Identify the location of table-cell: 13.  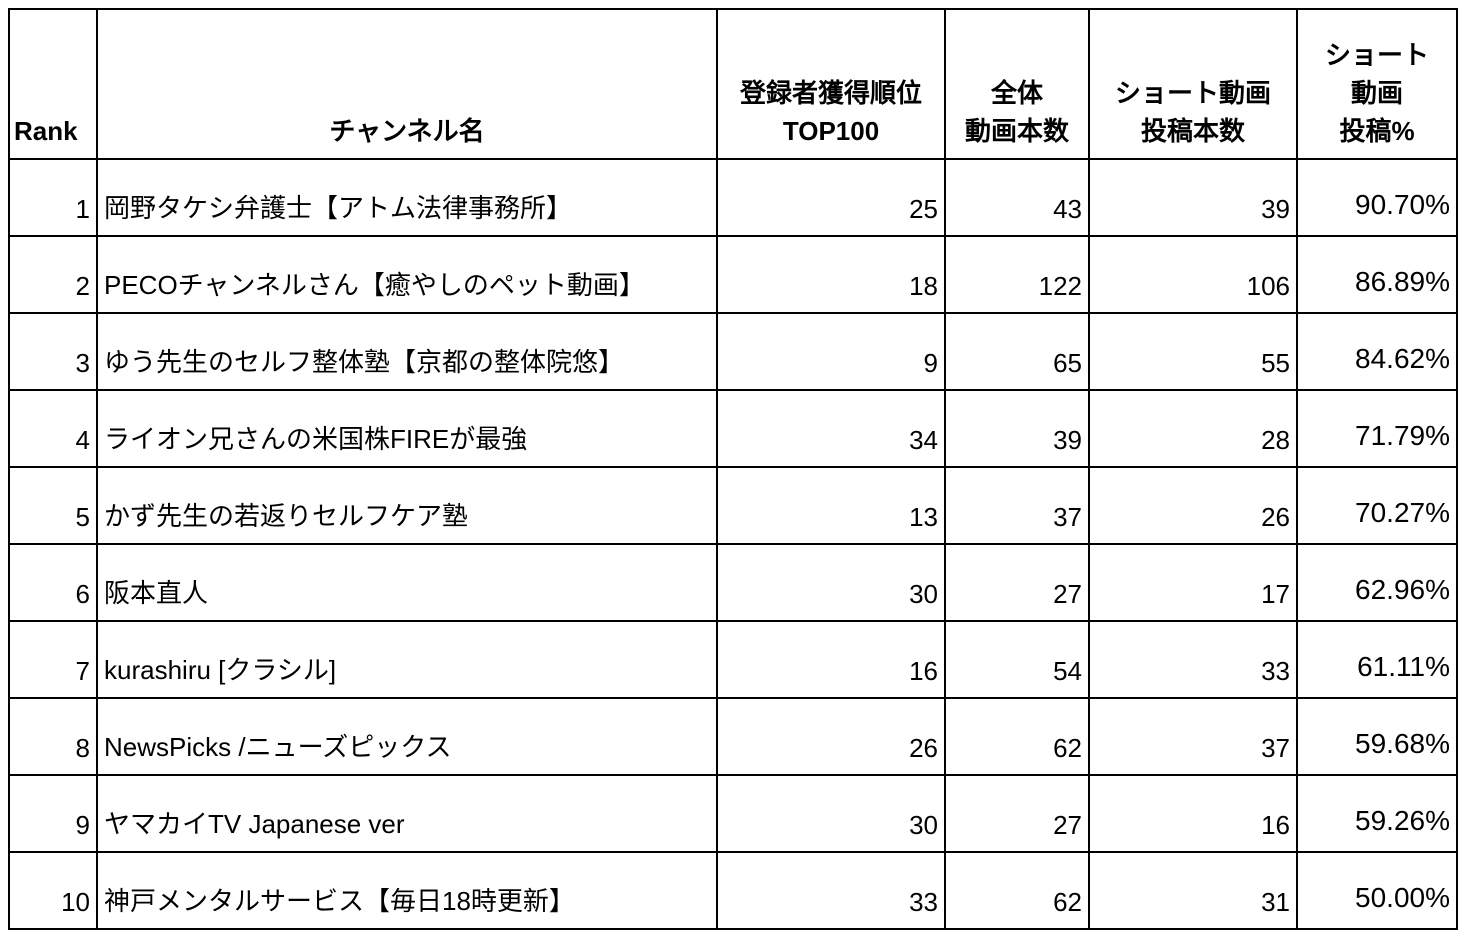
(831, 505).